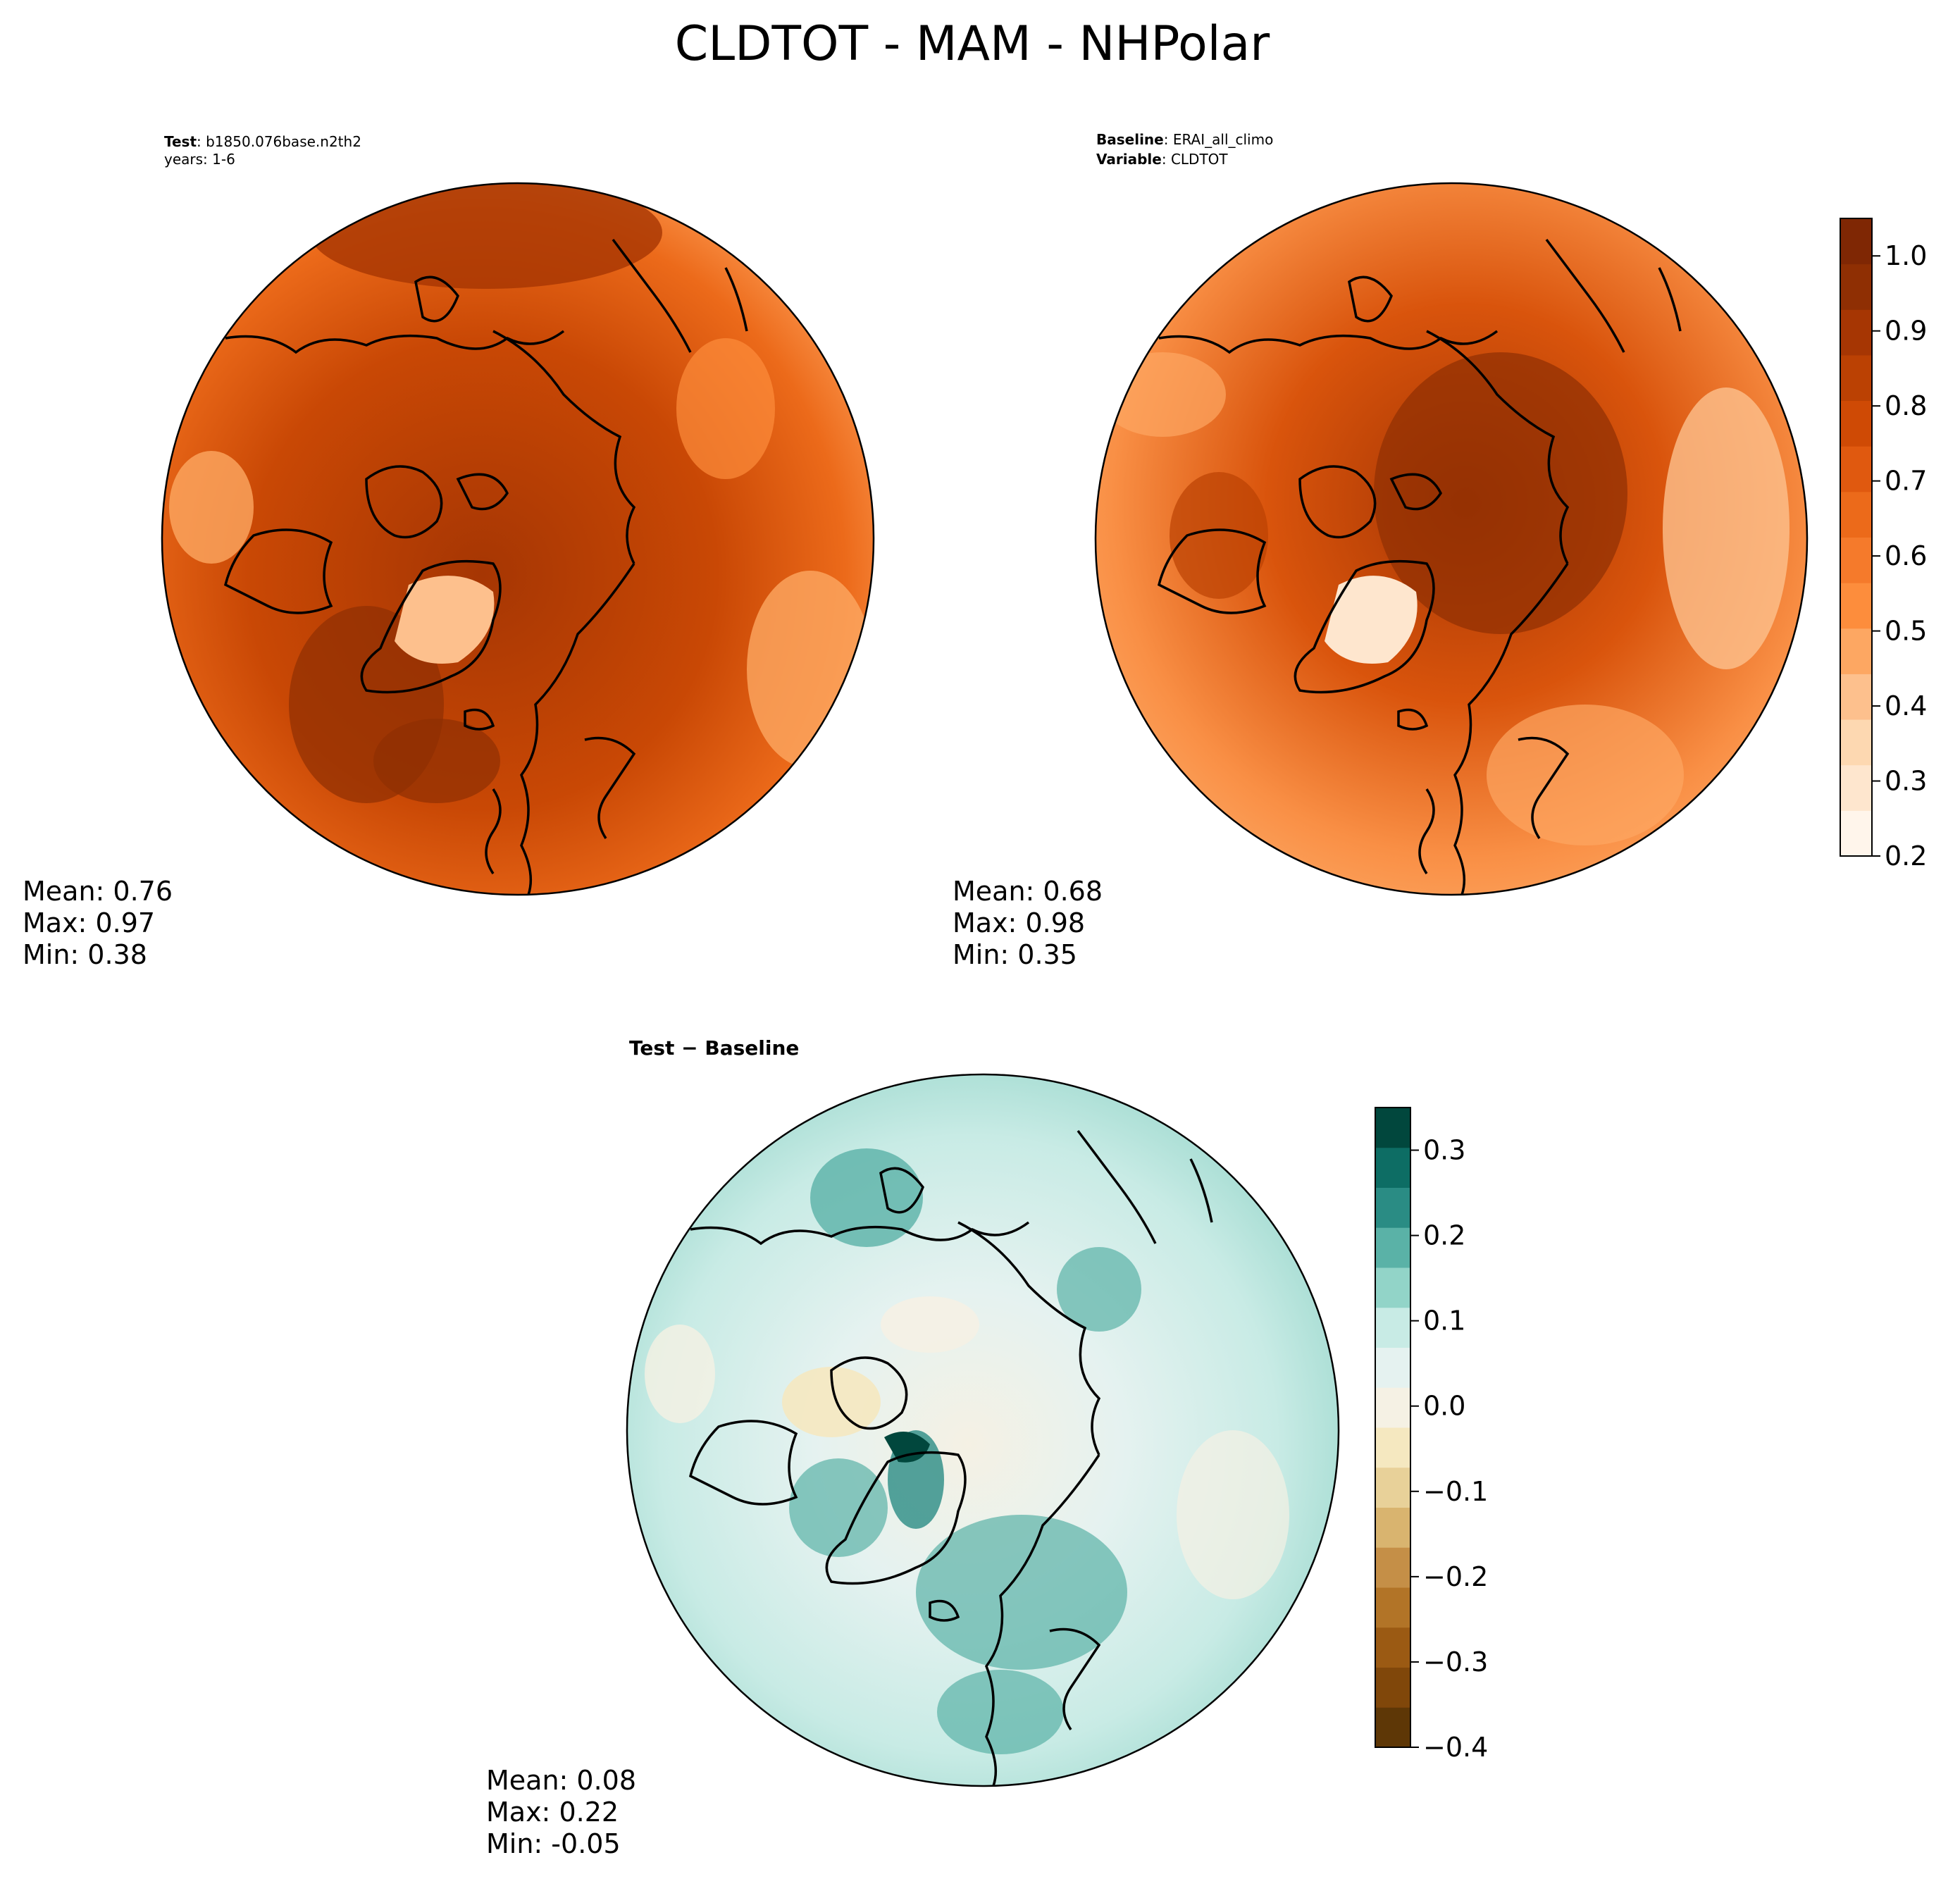 The width and height of the screenshot is (1960, 1879). I want to click on diff-colorbar-bins, so click(1392, 1428).